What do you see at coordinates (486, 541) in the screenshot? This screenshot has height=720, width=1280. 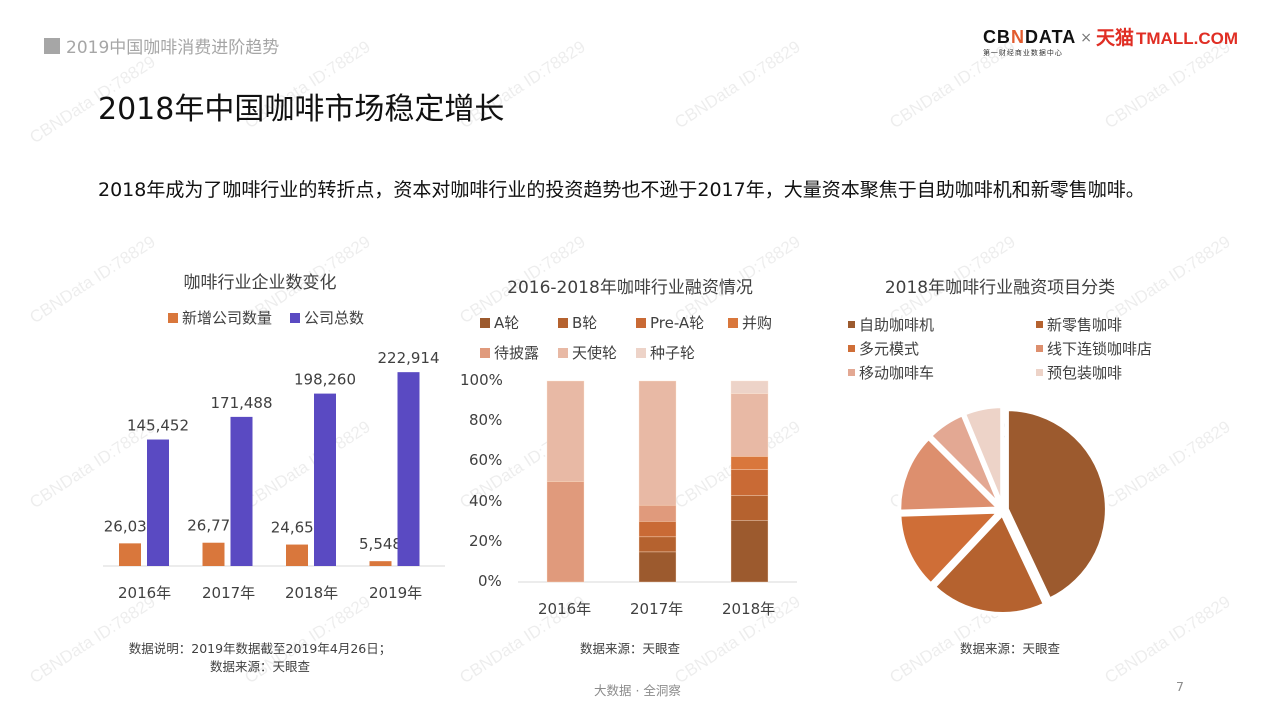 I see `chart2-y-tick: 20%` at bounding box center [486, 541].